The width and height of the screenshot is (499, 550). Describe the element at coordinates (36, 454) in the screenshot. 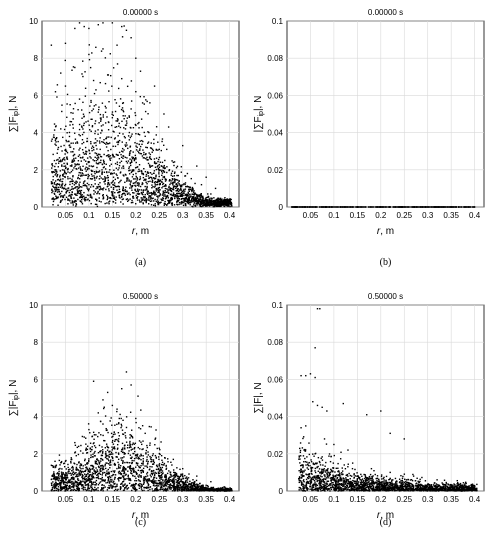

I see `y-tick-label: 2` at that location.